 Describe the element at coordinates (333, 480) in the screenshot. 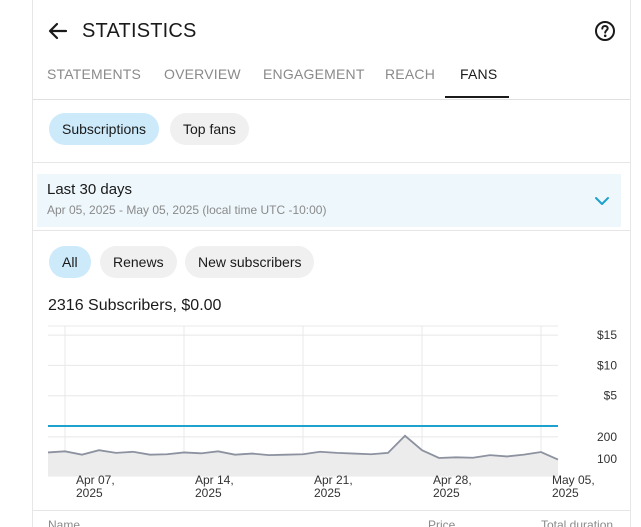

I see `x-tick-label: Apr 21,` at that location.